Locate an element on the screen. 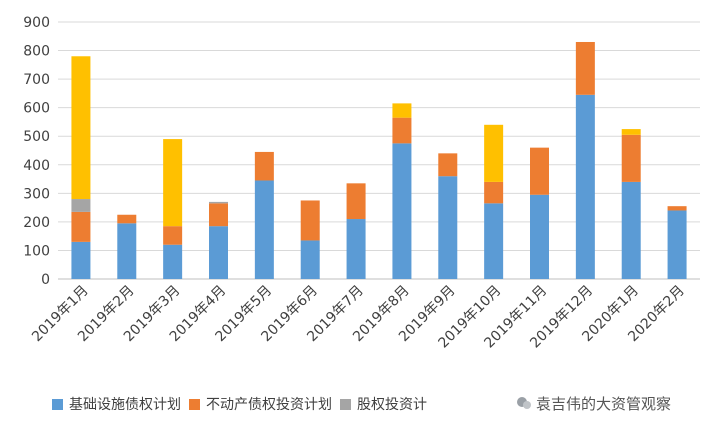 This screenshot has height=438, width=722. watermark-text: 袁吉伟的大资管观察 is located at coordinates (604, 403).